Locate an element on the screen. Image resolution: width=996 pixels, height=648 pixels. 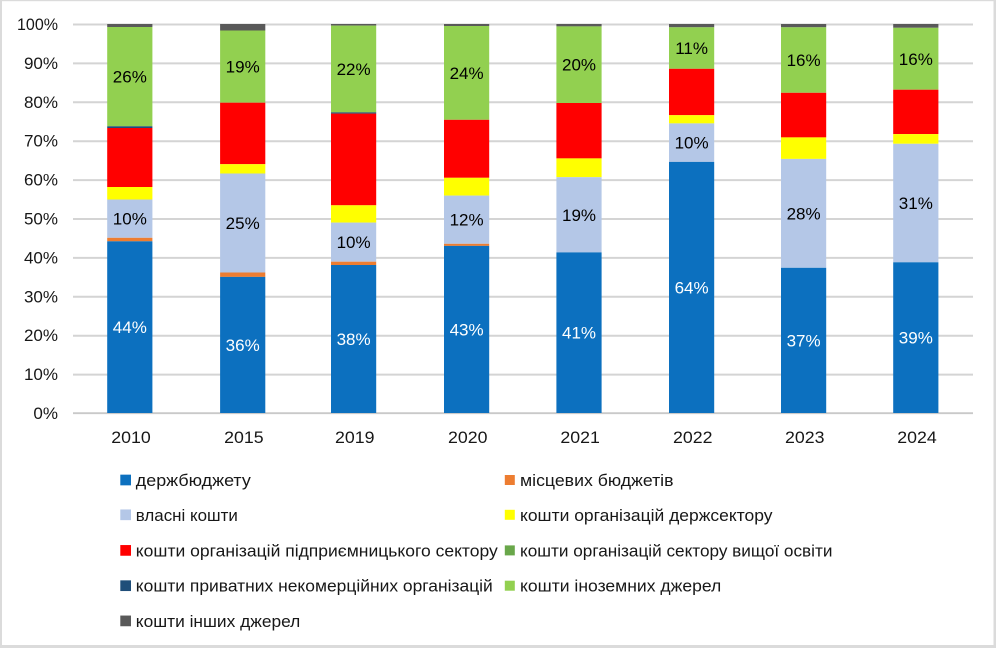
svg-text: 2024 is located at coordinates (917, 437).